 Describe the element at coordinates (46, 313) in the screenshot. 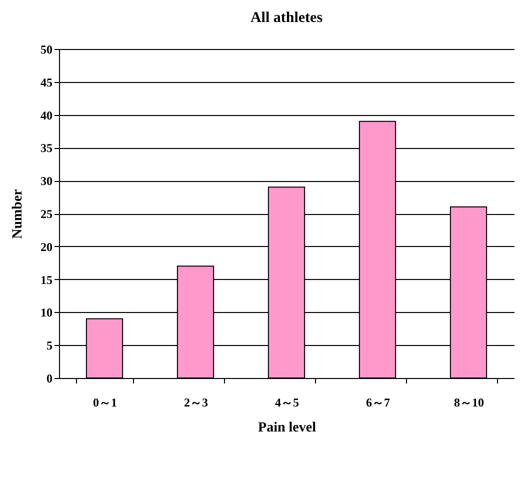

I see `y-tick-label: 10` at that location.